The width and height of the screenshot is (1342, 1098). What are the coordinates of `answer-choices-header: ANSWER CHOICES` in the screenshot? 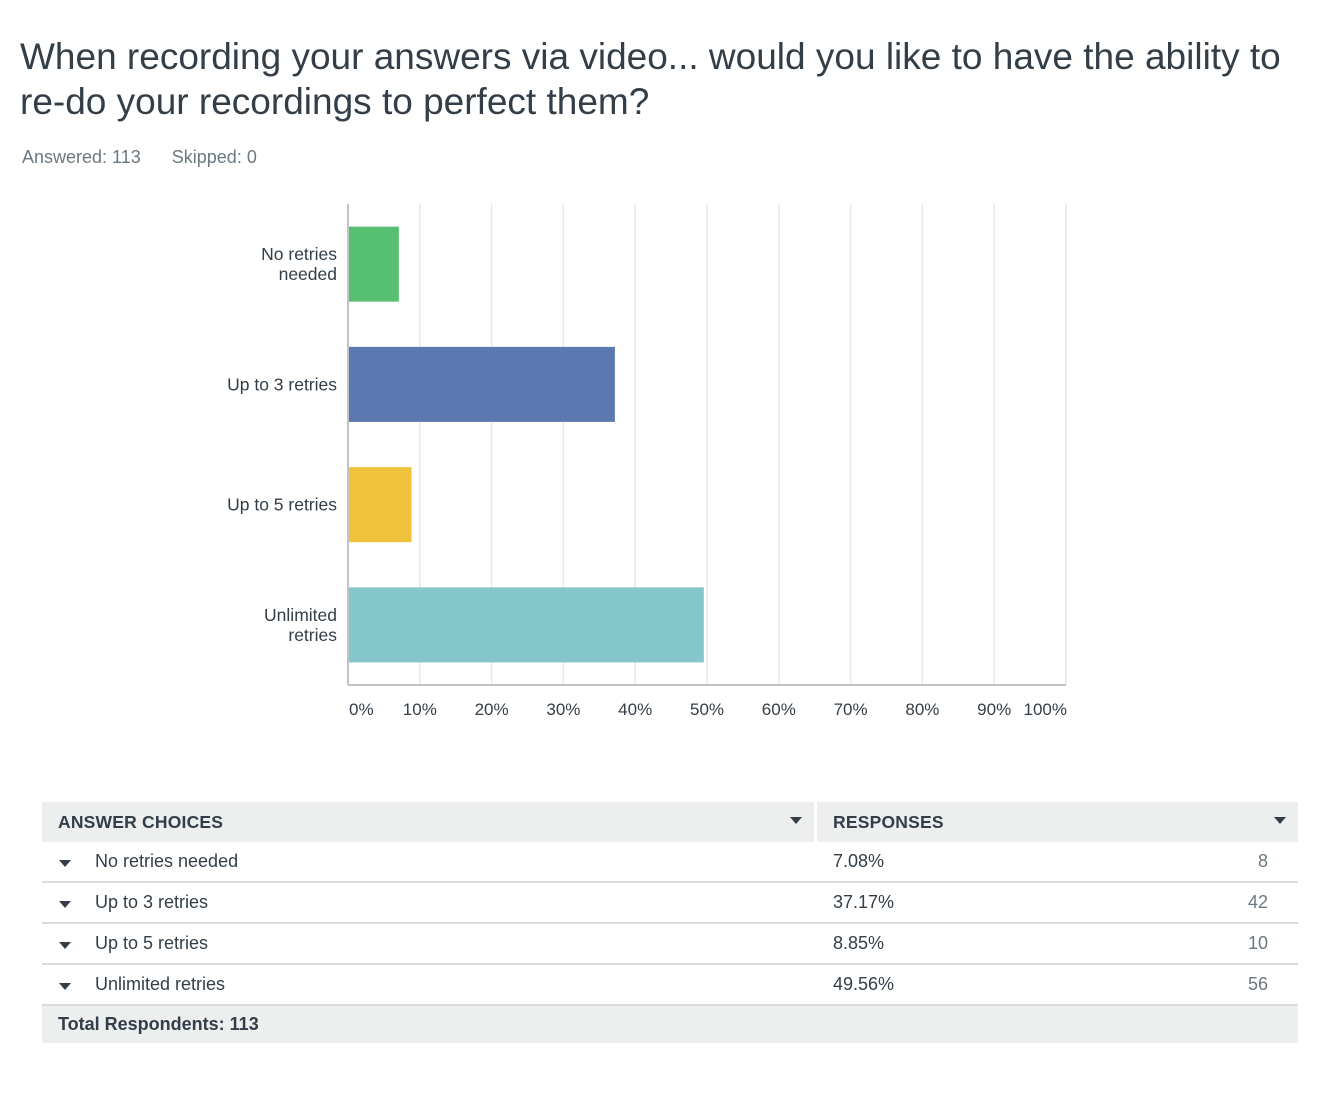 It's located at (429, 822).